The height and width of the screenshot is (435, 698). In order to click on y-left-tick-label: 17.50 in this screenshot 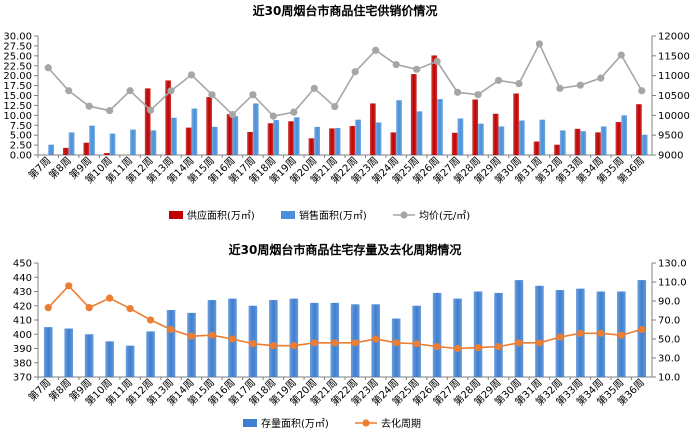, I will do `click(17, 86)`.